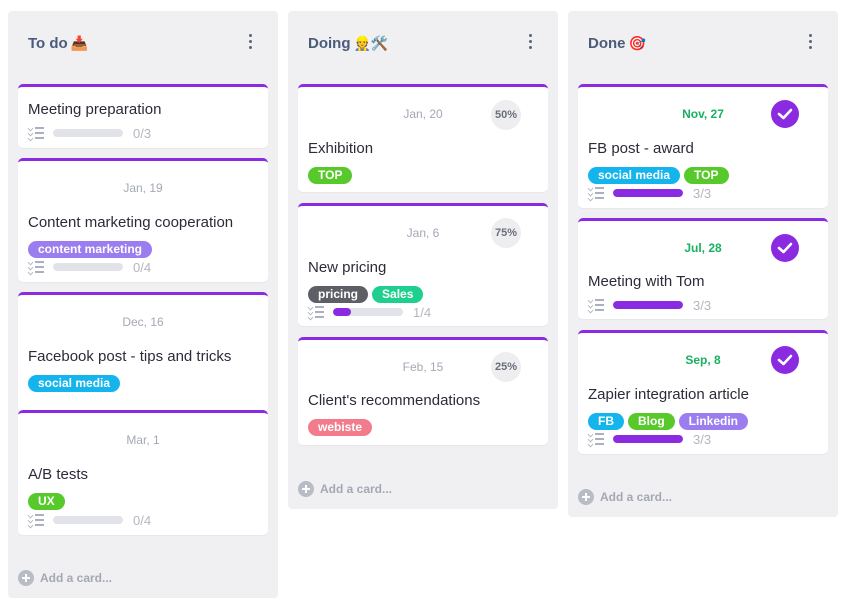  Describe the element at coordinates (423, 264) in the screenshot. I see `card-new-pricing: Jan, 6 75% New pricing pricing Sales 1/4` at that location.